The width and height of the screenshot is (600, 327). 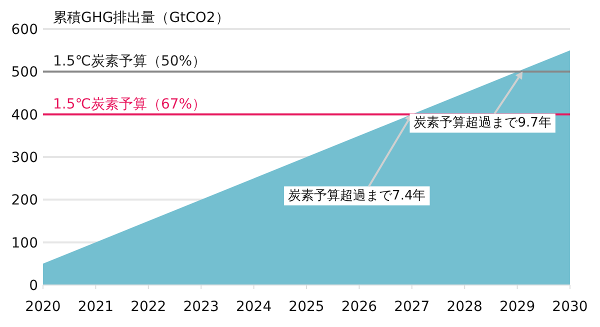 What do you see at coordinates (24, 200) in the screenshot?
I see `y-tick-label: 200` at bounding box center [24, 200].